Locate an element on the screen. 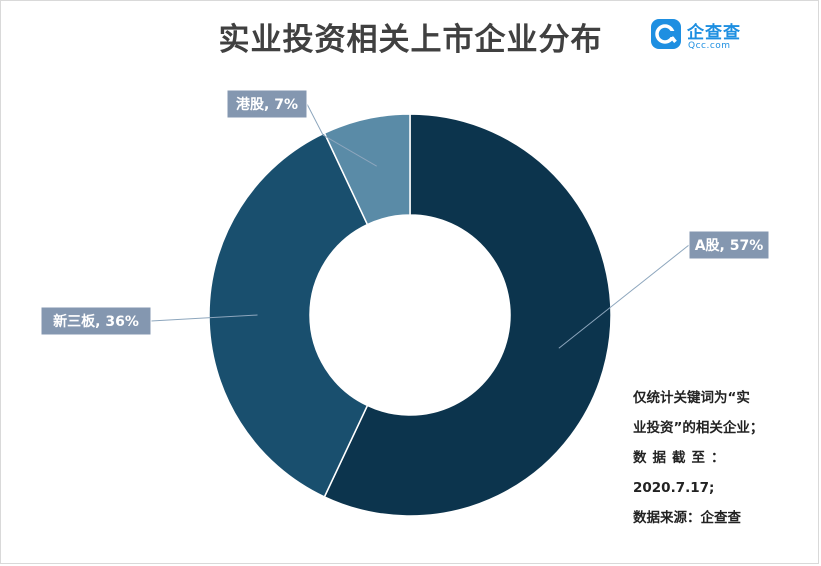  footnote-line: 数据截至： is located at coordinates (682, 458).